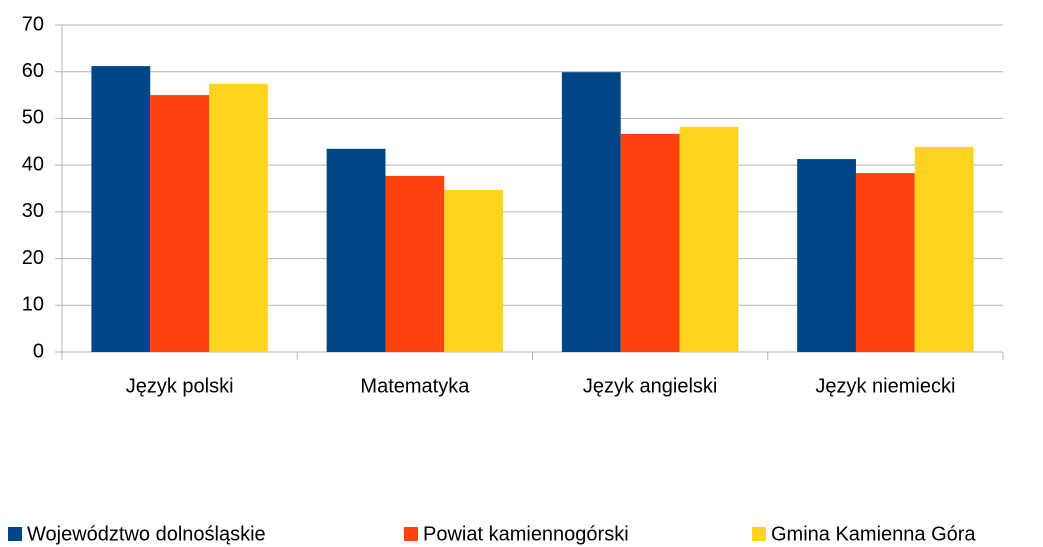  Describe the element at coordinates (33, 258) in the screenshot. I see `y-tick-label: 20` at that location.